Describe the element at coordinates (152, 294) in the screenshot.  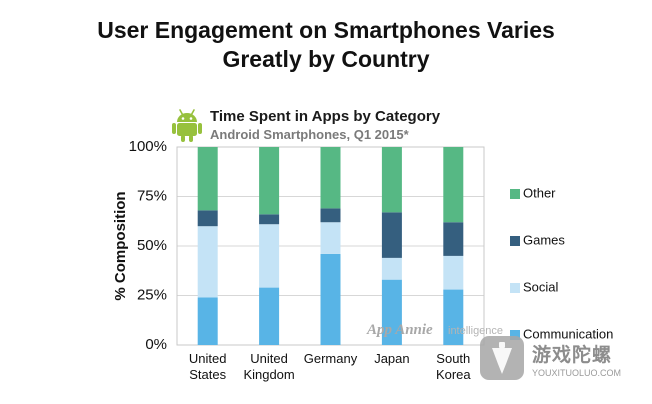
I see `y-tick-label: 25%` at that location.